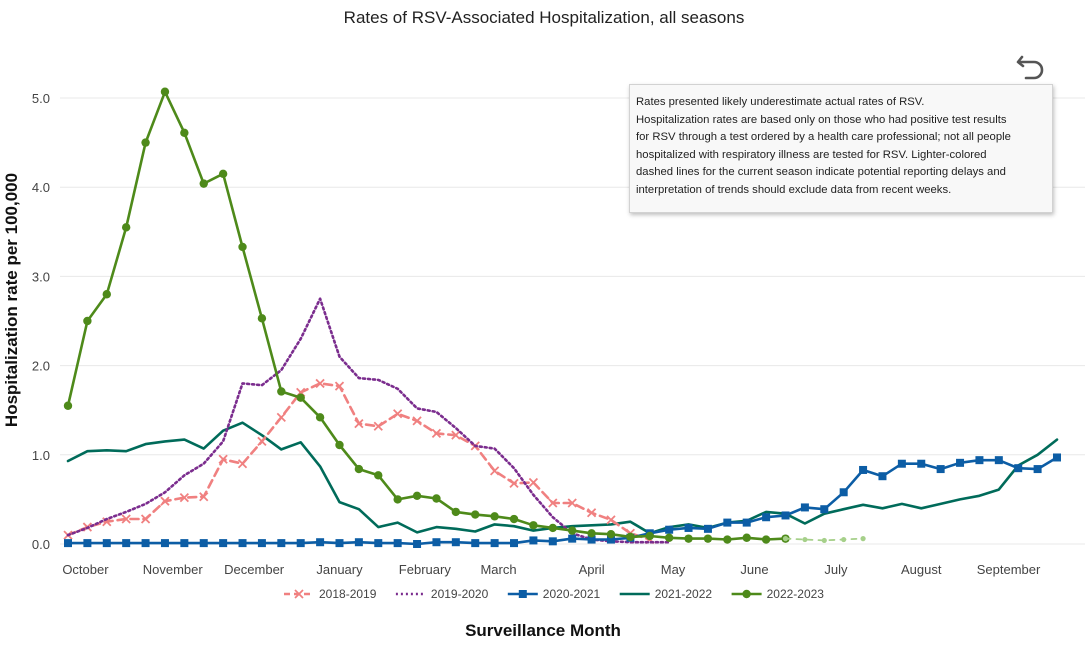 The width and height of the screenshot is (1088, 646). I want to click on legend-label: 2020-2021, so click(572, 594).